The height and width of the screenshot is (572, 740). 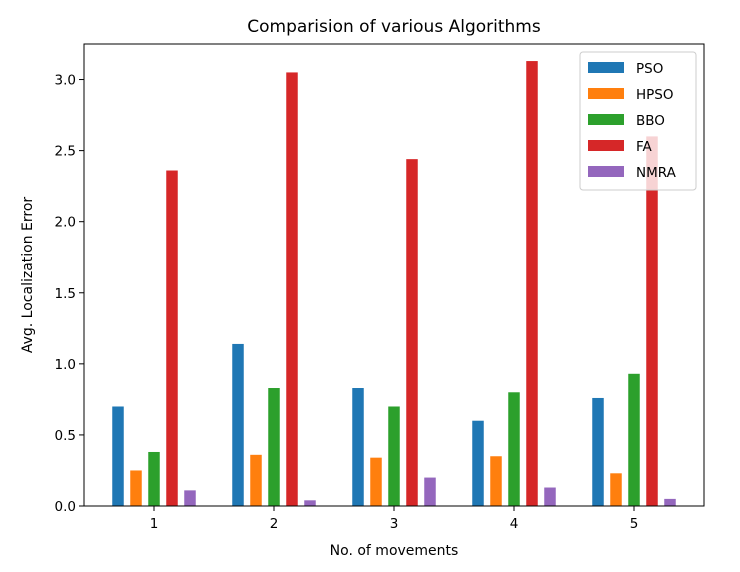 I want to click on y-tick-label: 1.0, so click(x=65, y=365).